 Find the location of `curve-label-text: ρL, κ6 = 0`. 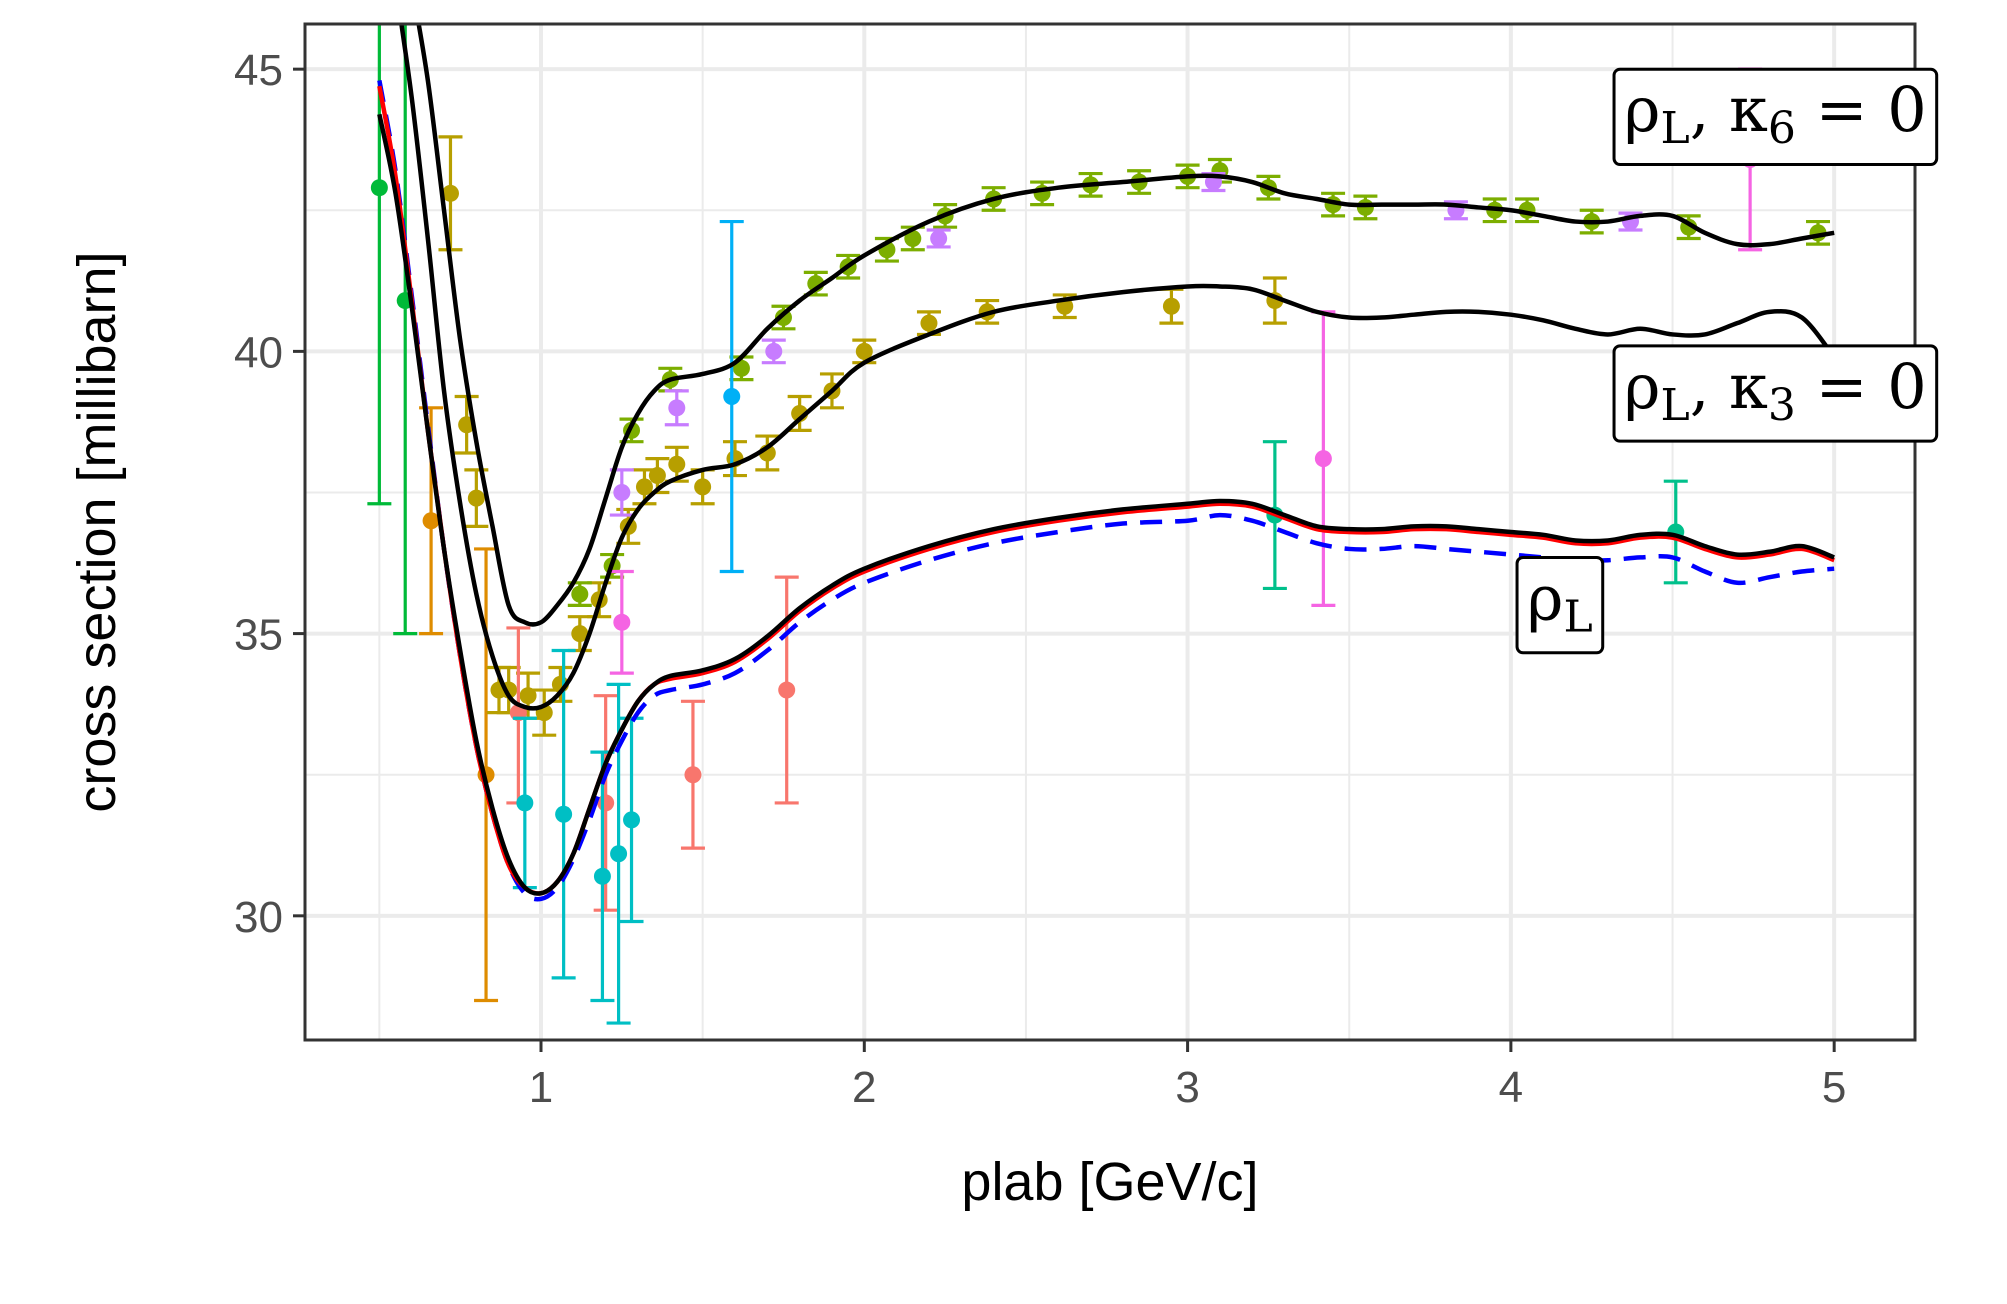

curve-label-text: ρL, κ6 = 0 is located at coordinates (1775, 113).